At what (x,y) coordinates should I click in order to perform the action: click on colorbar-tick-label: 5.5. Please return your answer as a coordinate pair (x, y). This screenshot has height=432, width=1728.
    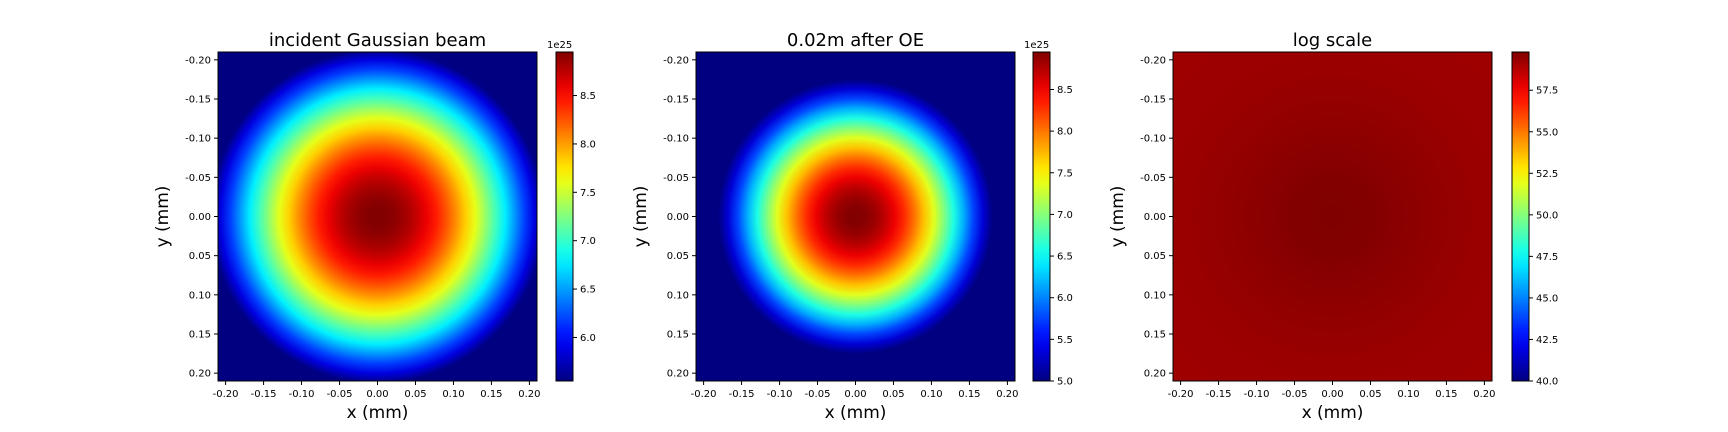
    Looking at the image, I should click on (1065, 340).